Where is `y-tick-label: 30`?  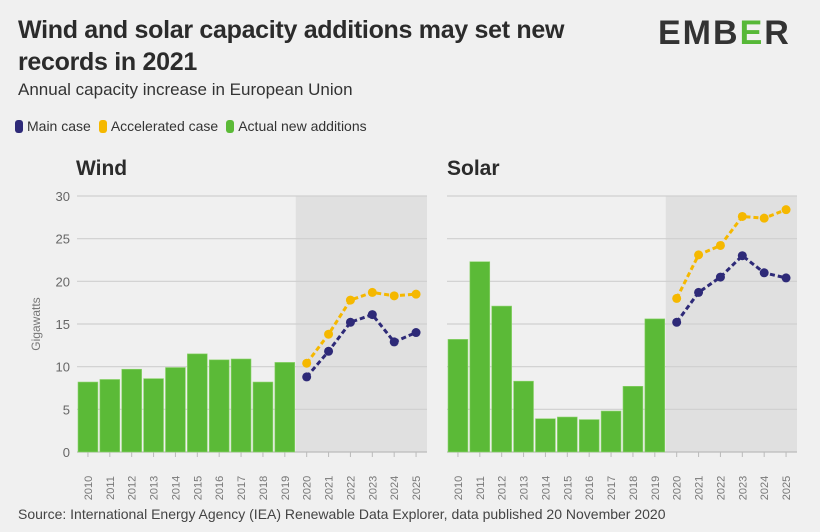 y-tick-label: 30 is located at coordinates (63, 196).